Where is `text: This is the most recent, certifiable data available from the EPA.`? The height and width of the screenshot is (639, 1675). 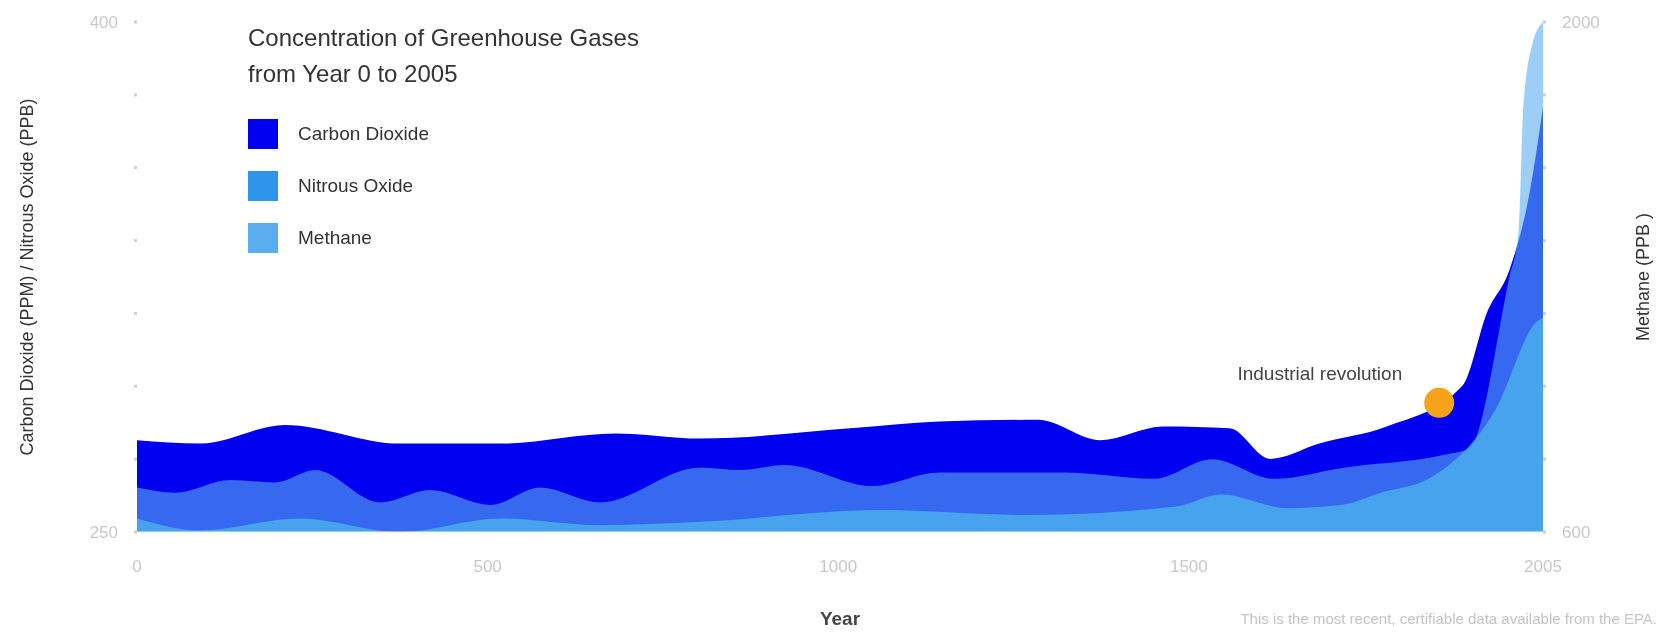
text: This is the most recent, certifiable data available from the EPA. is located at coordinates (1448, 618).